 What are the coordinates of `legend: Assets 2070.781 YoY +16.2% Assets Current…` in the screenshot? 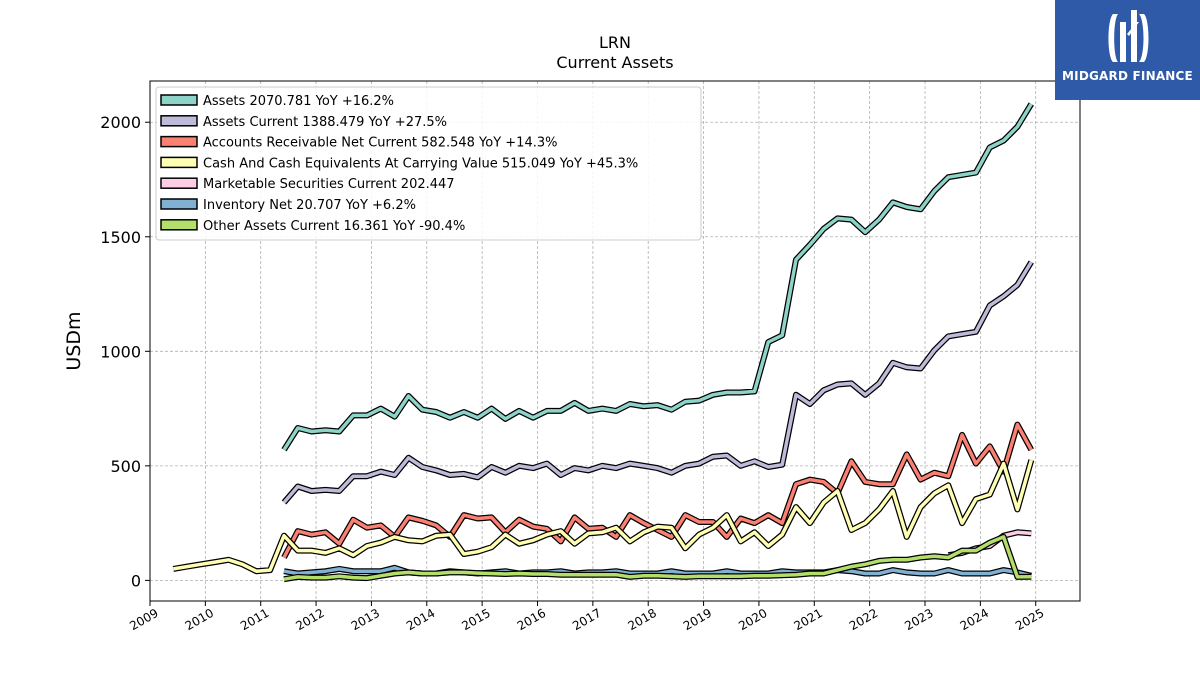 It's located at (428, 163).